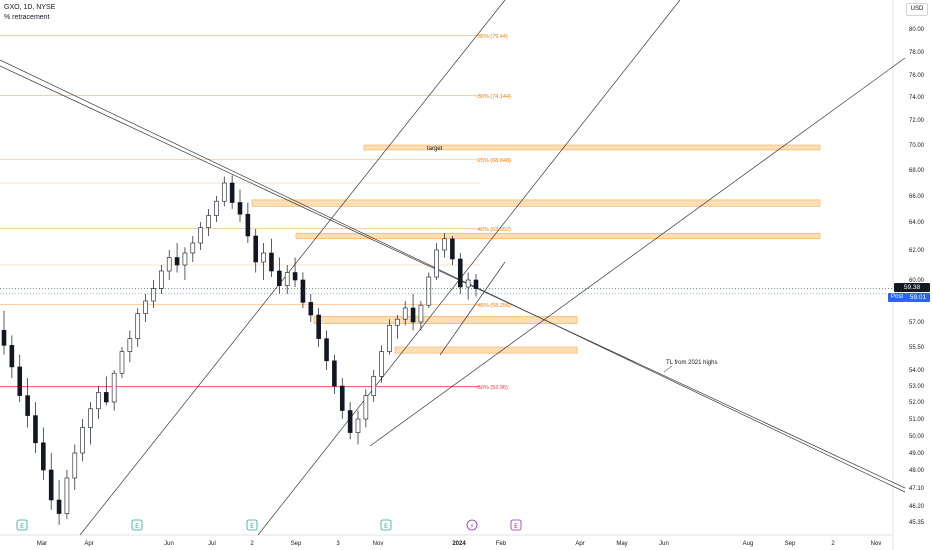  I want to click on x-tick-label: May, so click(621, 544).